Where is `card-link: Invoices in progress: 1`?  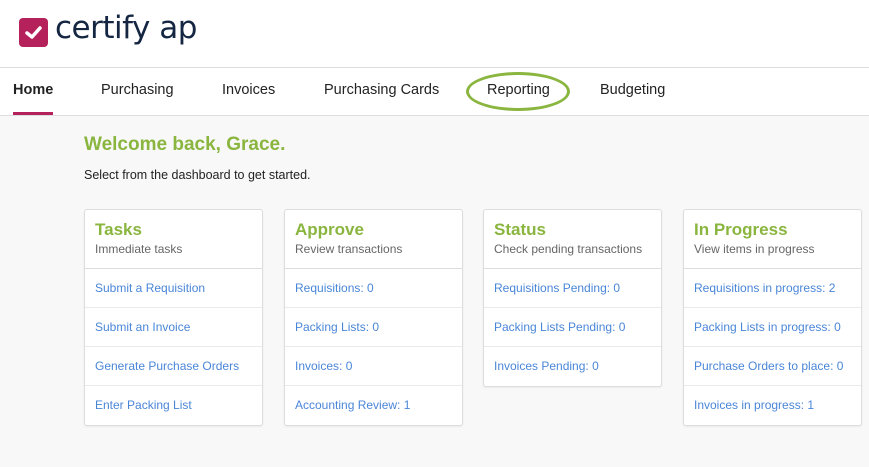 card-link: Invoices in progress: 1 is located at coordinates (754, 405).